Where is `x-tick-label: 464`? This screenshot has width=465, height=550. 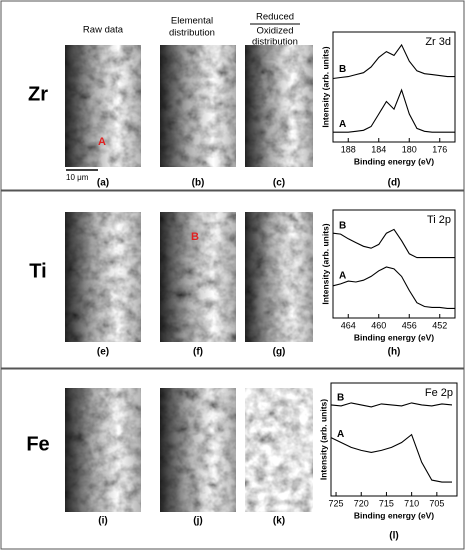 x-tick-label: 464 is located at coordinates (348, 325).